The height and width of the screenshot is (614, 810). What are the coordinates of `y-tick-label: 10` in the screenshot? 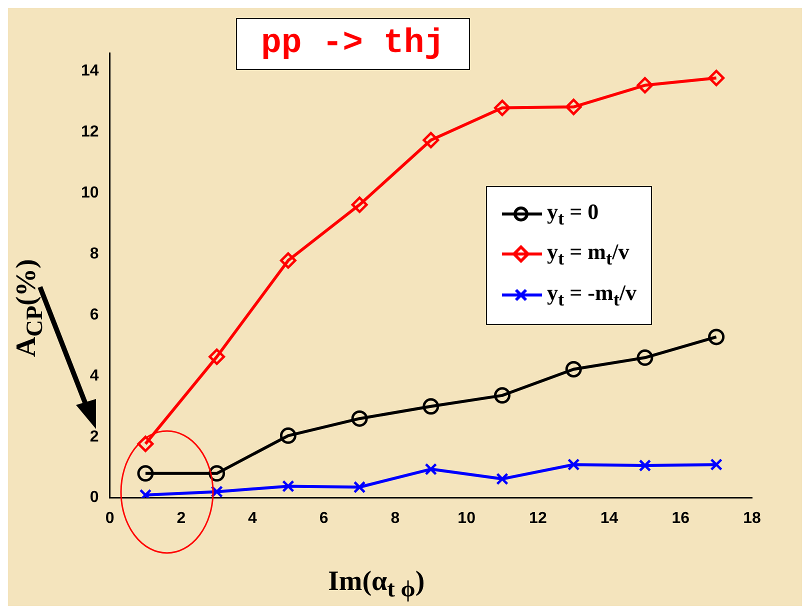 It's located at (90, 193).